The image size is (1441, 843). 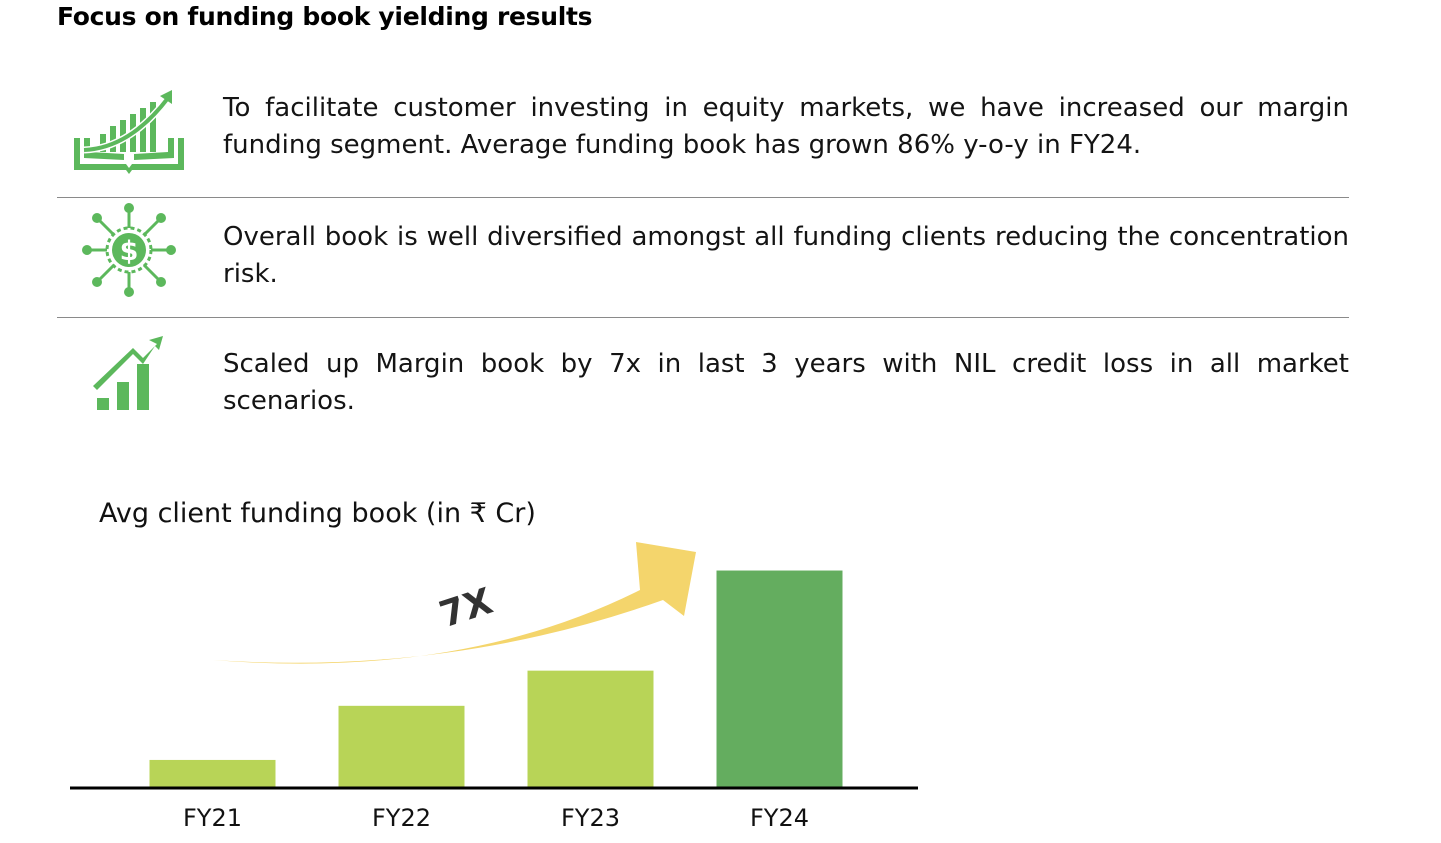 I want to click on dollar-network-icon: $, so click(x=129, y=250).